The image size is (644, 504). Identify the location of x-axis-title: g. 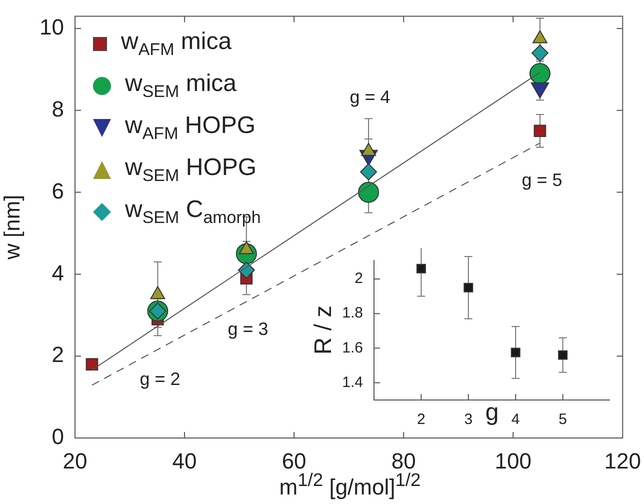
(492, 412).